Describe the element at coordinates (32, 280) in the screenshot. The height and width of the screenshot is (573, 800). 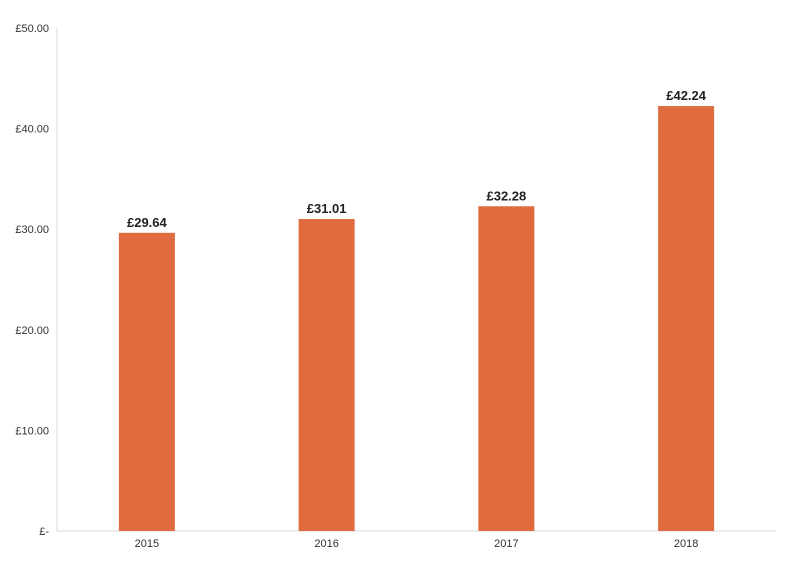
I see `y-axis-tick-labels: £- £10.00 £20.00 £30.00 £40.00 £50.00` at that location.